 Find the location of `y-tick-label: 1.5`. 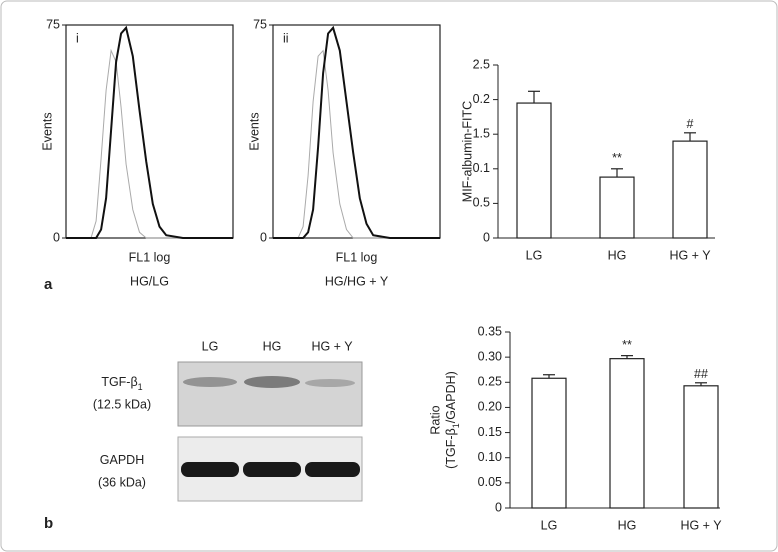

y-tick-label: 1.5 is located at coordinates (481, 133).